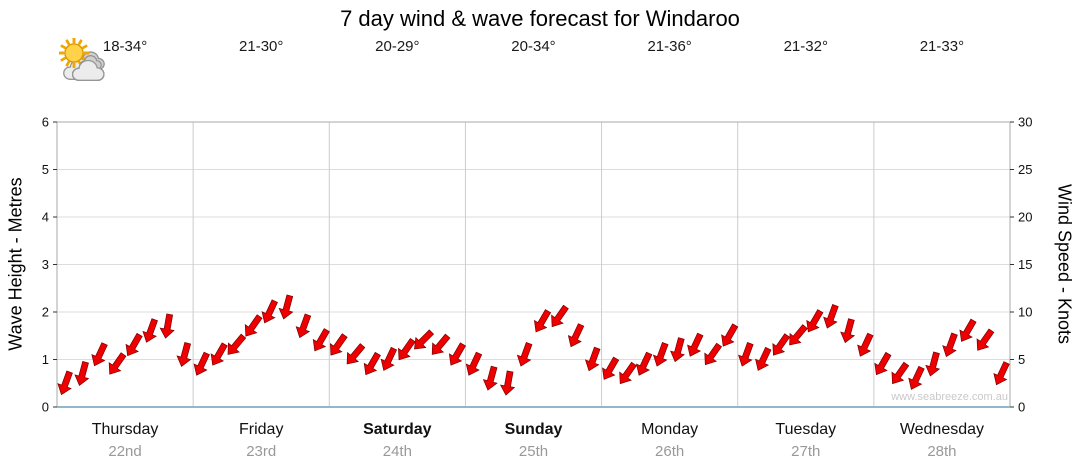 Image resolution: width=1080 pixels, height=475 pixels. What do you see at coordinates (942, 429) in the screenshot?
I see `day-name-label: Wednesday` at bounding box center [942, 429].